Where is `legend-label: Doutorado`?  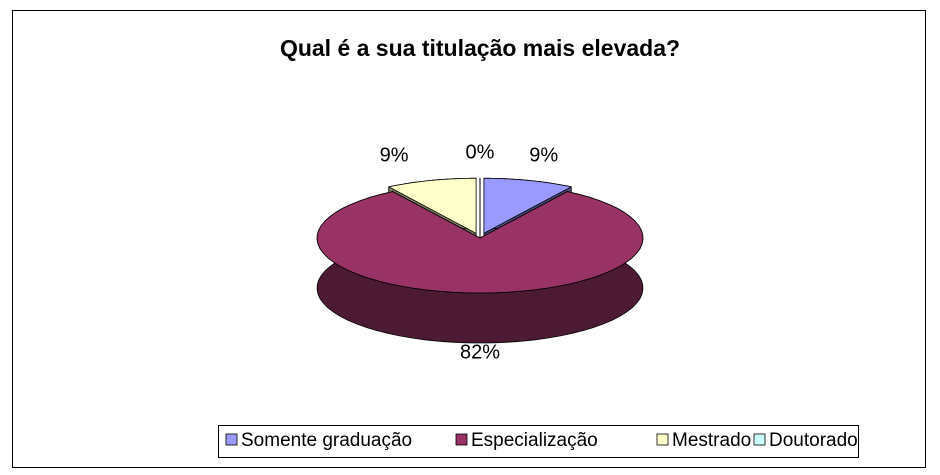
legend-label: Doutorado is located at coordinates (813, 440).